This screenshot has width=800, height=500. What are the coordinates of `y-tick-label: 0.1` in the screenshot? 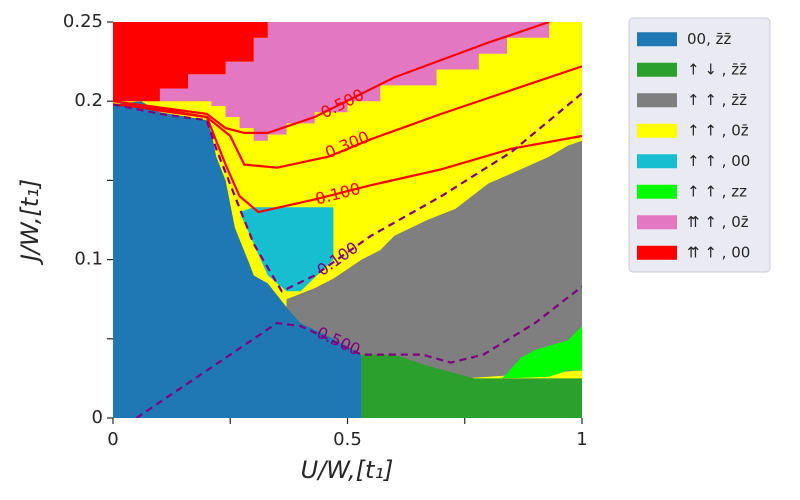 It's located at (88, 259).